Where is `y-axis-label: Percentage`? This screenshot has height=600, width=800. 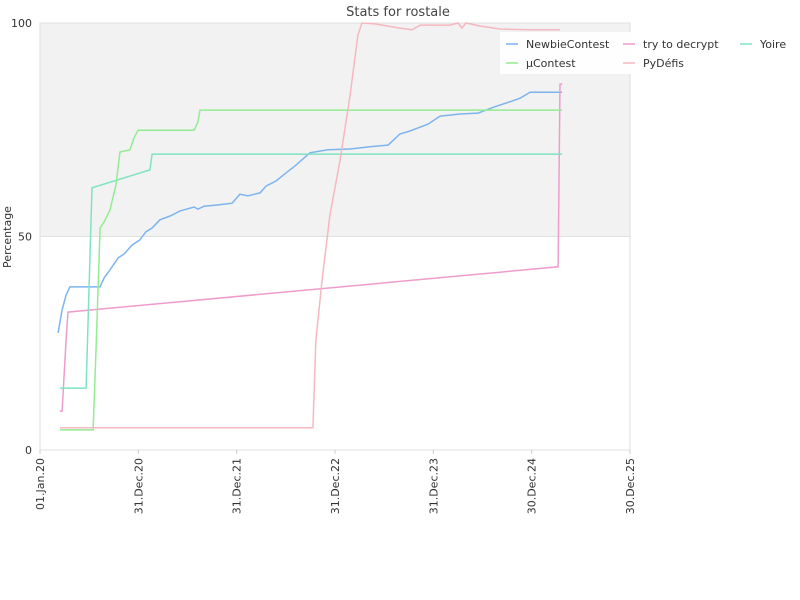 y-axis-label: Percentage is located at coordinates (7, 237).